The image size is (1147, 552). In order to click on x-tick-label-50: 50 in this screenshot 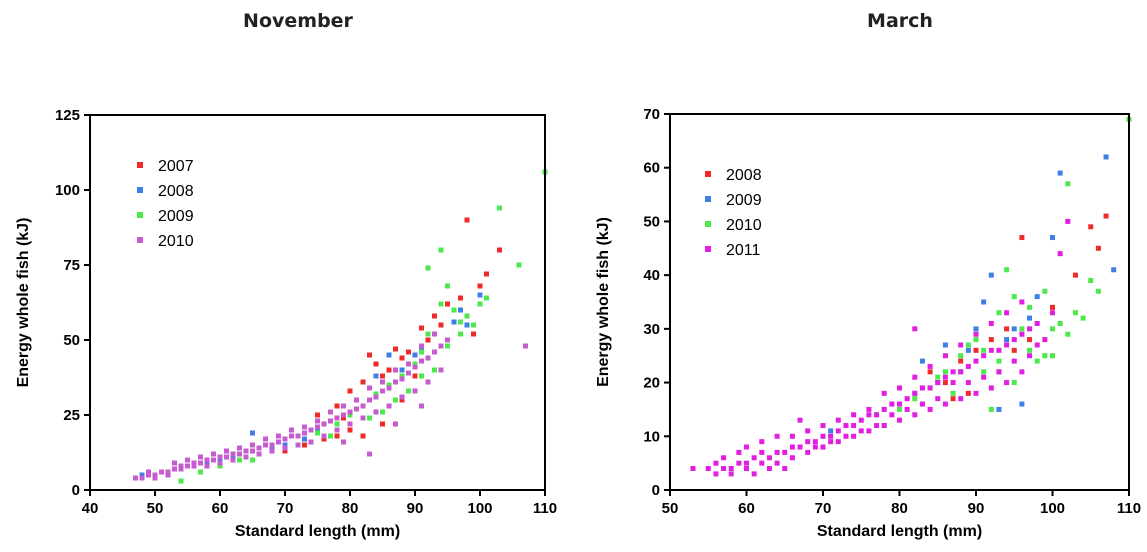, I will do `click(155, 508)`.